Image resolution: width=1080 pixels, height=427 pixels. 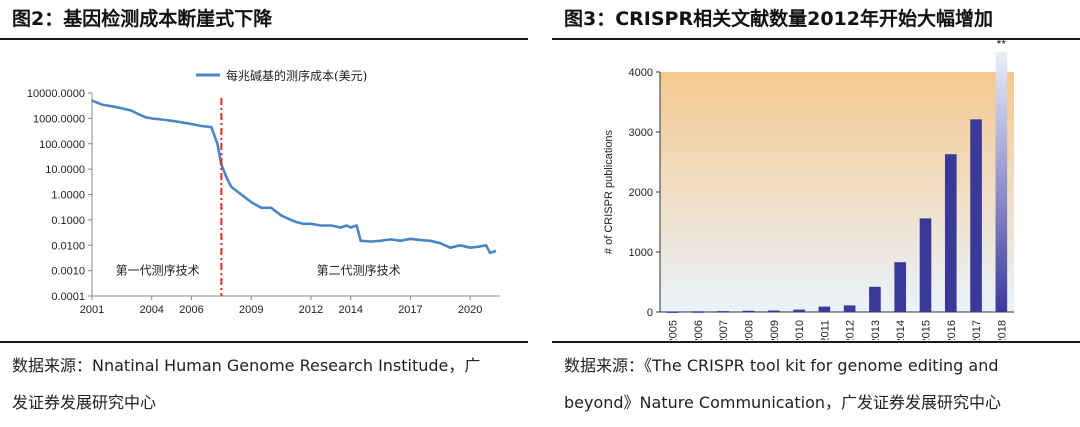 I want to click on y-tick-label: 3000, so click(x=641, y=133).